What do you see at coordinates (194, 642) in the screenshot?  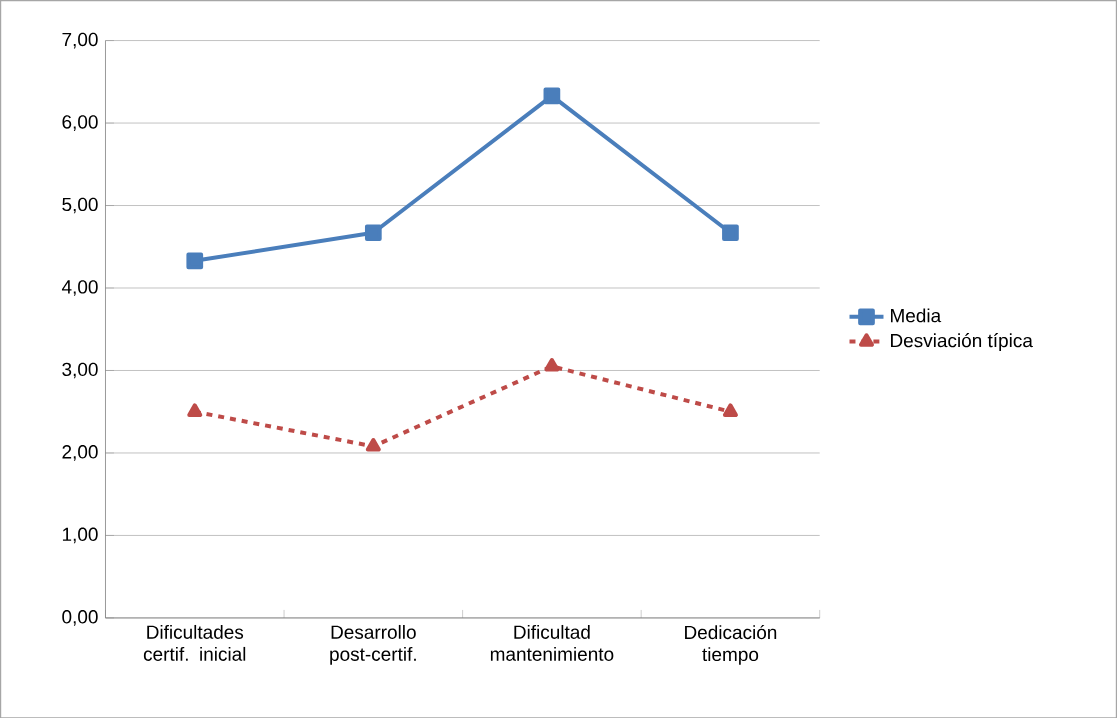 I see `x-tick-label: Dificultades certif. inicial` at bounding box center [194, 642].